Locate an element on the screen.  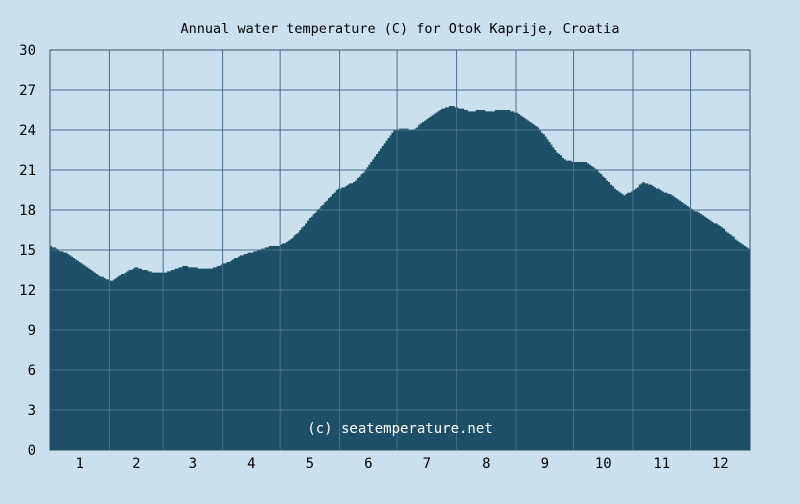
x-tick-label: 5 is located at coordinates (310, 464).